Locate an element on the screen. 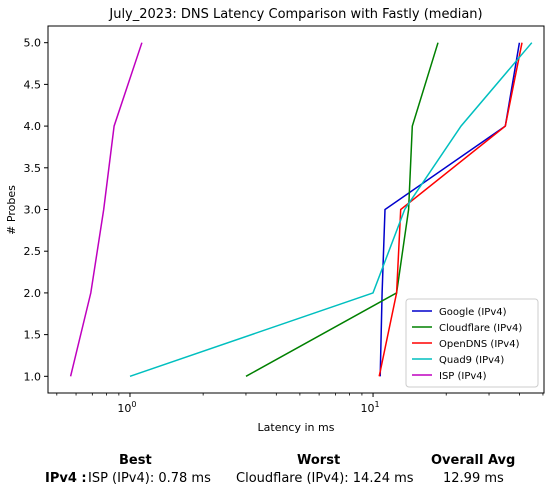 The image size is (551, 494). y-tick-label: 2.0 is located at coordinates (33, 293).